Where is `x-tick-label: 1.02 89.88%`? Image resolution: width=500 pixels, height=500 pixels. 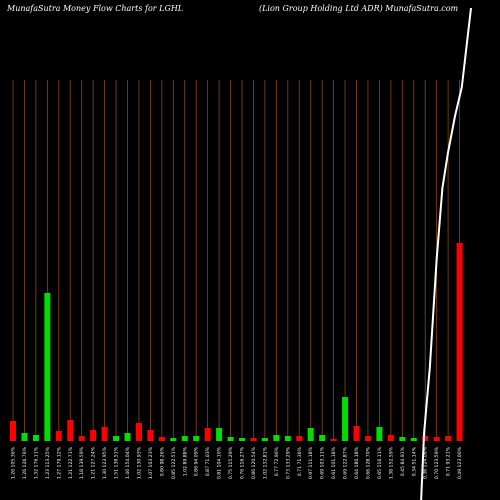 x-tick-label: 1.02 89.88% is located at coordinates (185, 461).